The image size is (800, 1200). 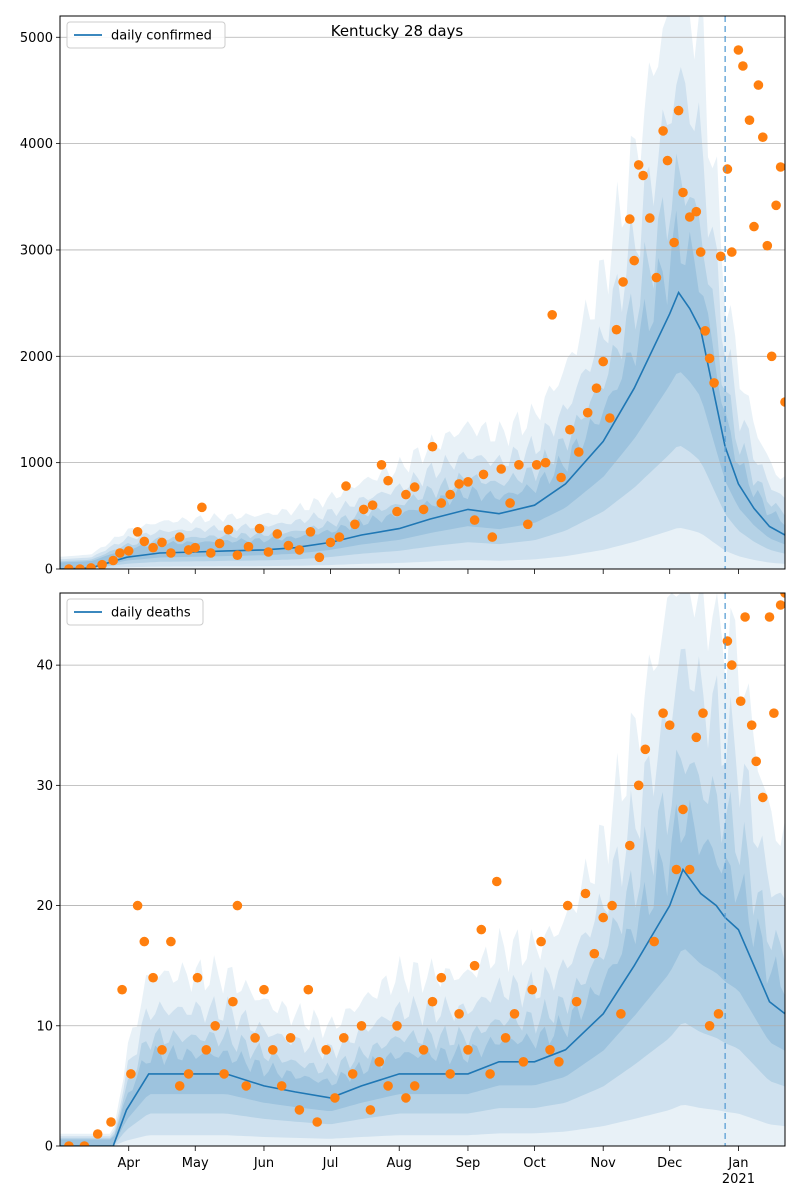 I want to click on confirmed-legend: daily confirmed, so click(x=146, y=35).